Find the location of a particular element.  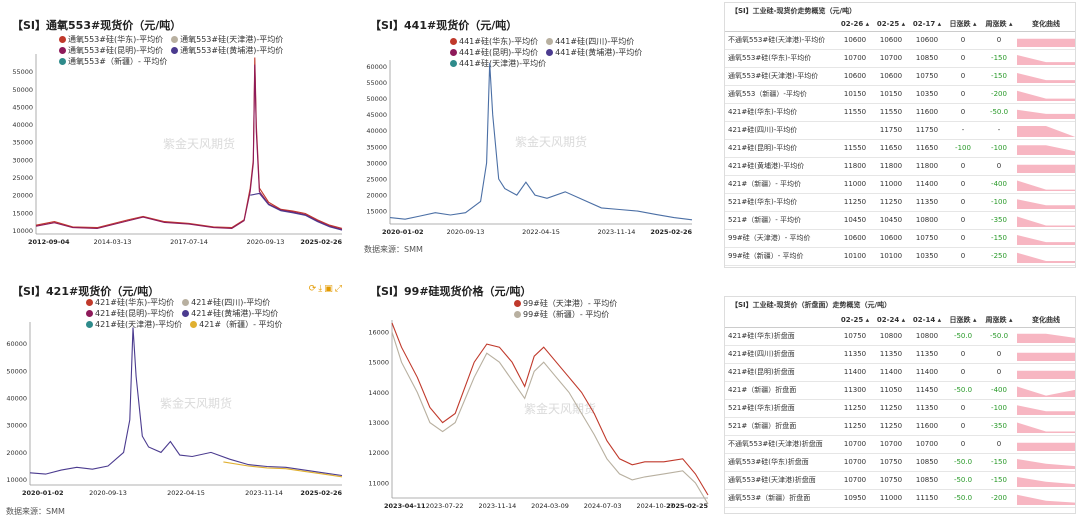

cell-value: 10150 is located at coordinates (855, 94).